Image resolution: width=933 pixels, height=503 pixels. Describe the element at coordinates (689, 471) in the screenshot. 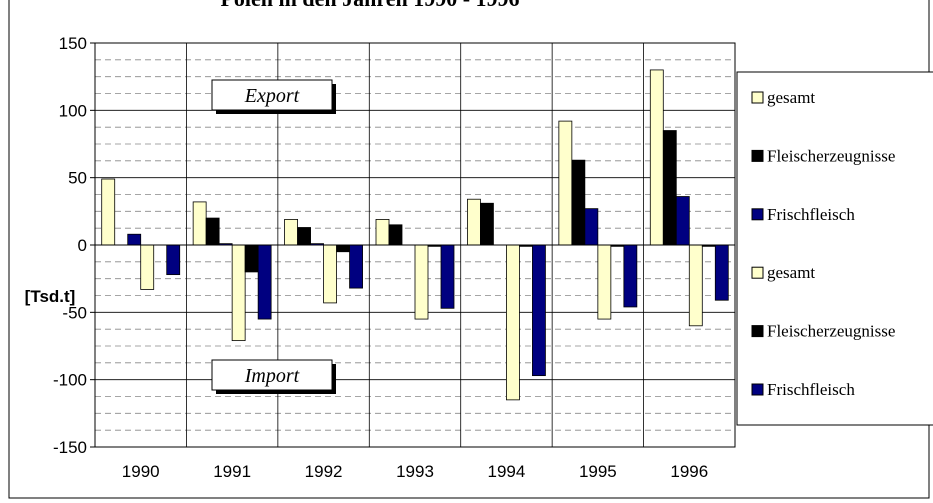

I see `x-tick-label: 1996` at that location.